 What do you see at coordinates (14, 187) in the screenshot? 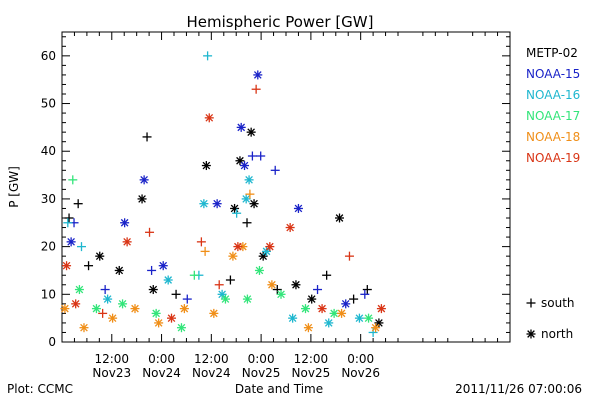
I see `y-axis-label: P [GW]` at bounding box center [14, 187].